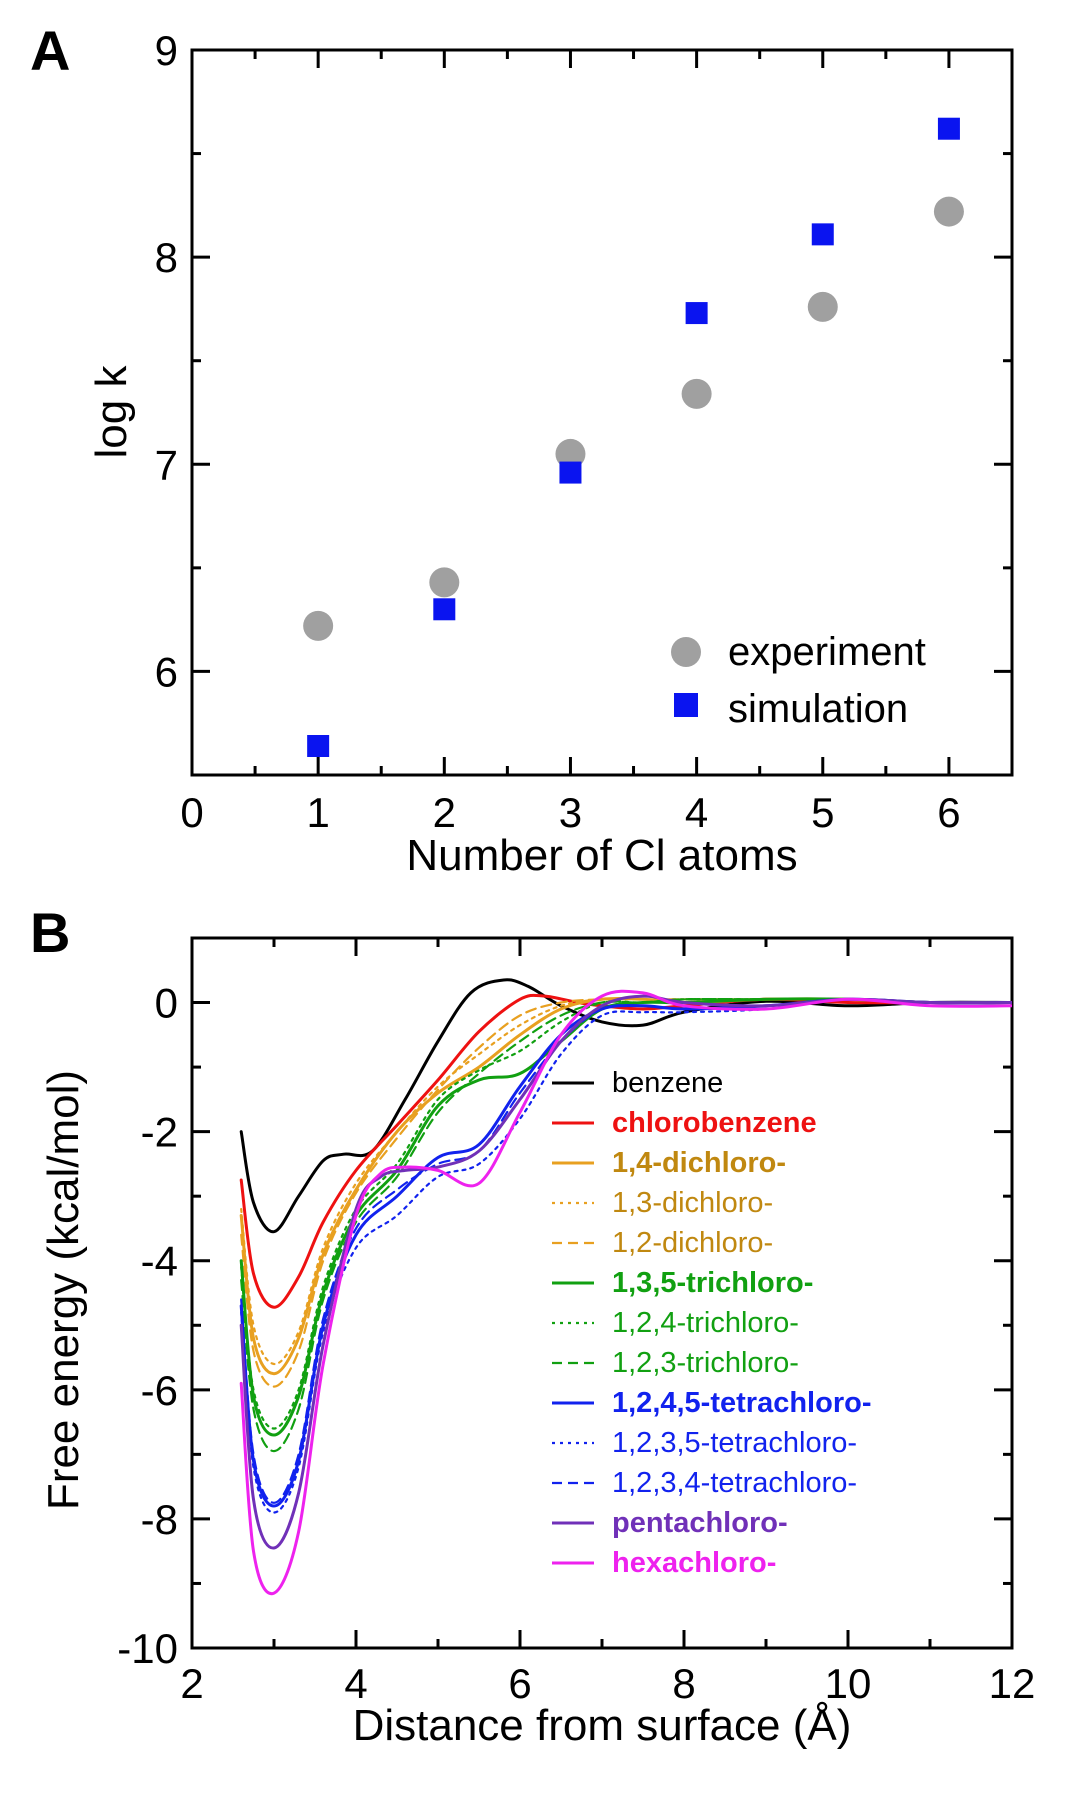 Image resolution: width=1072 pixels, height=1816 pixels. Describe the element at coordinates (822, 812) in the screenshot. I see `x-tick-label: 5` at that location.